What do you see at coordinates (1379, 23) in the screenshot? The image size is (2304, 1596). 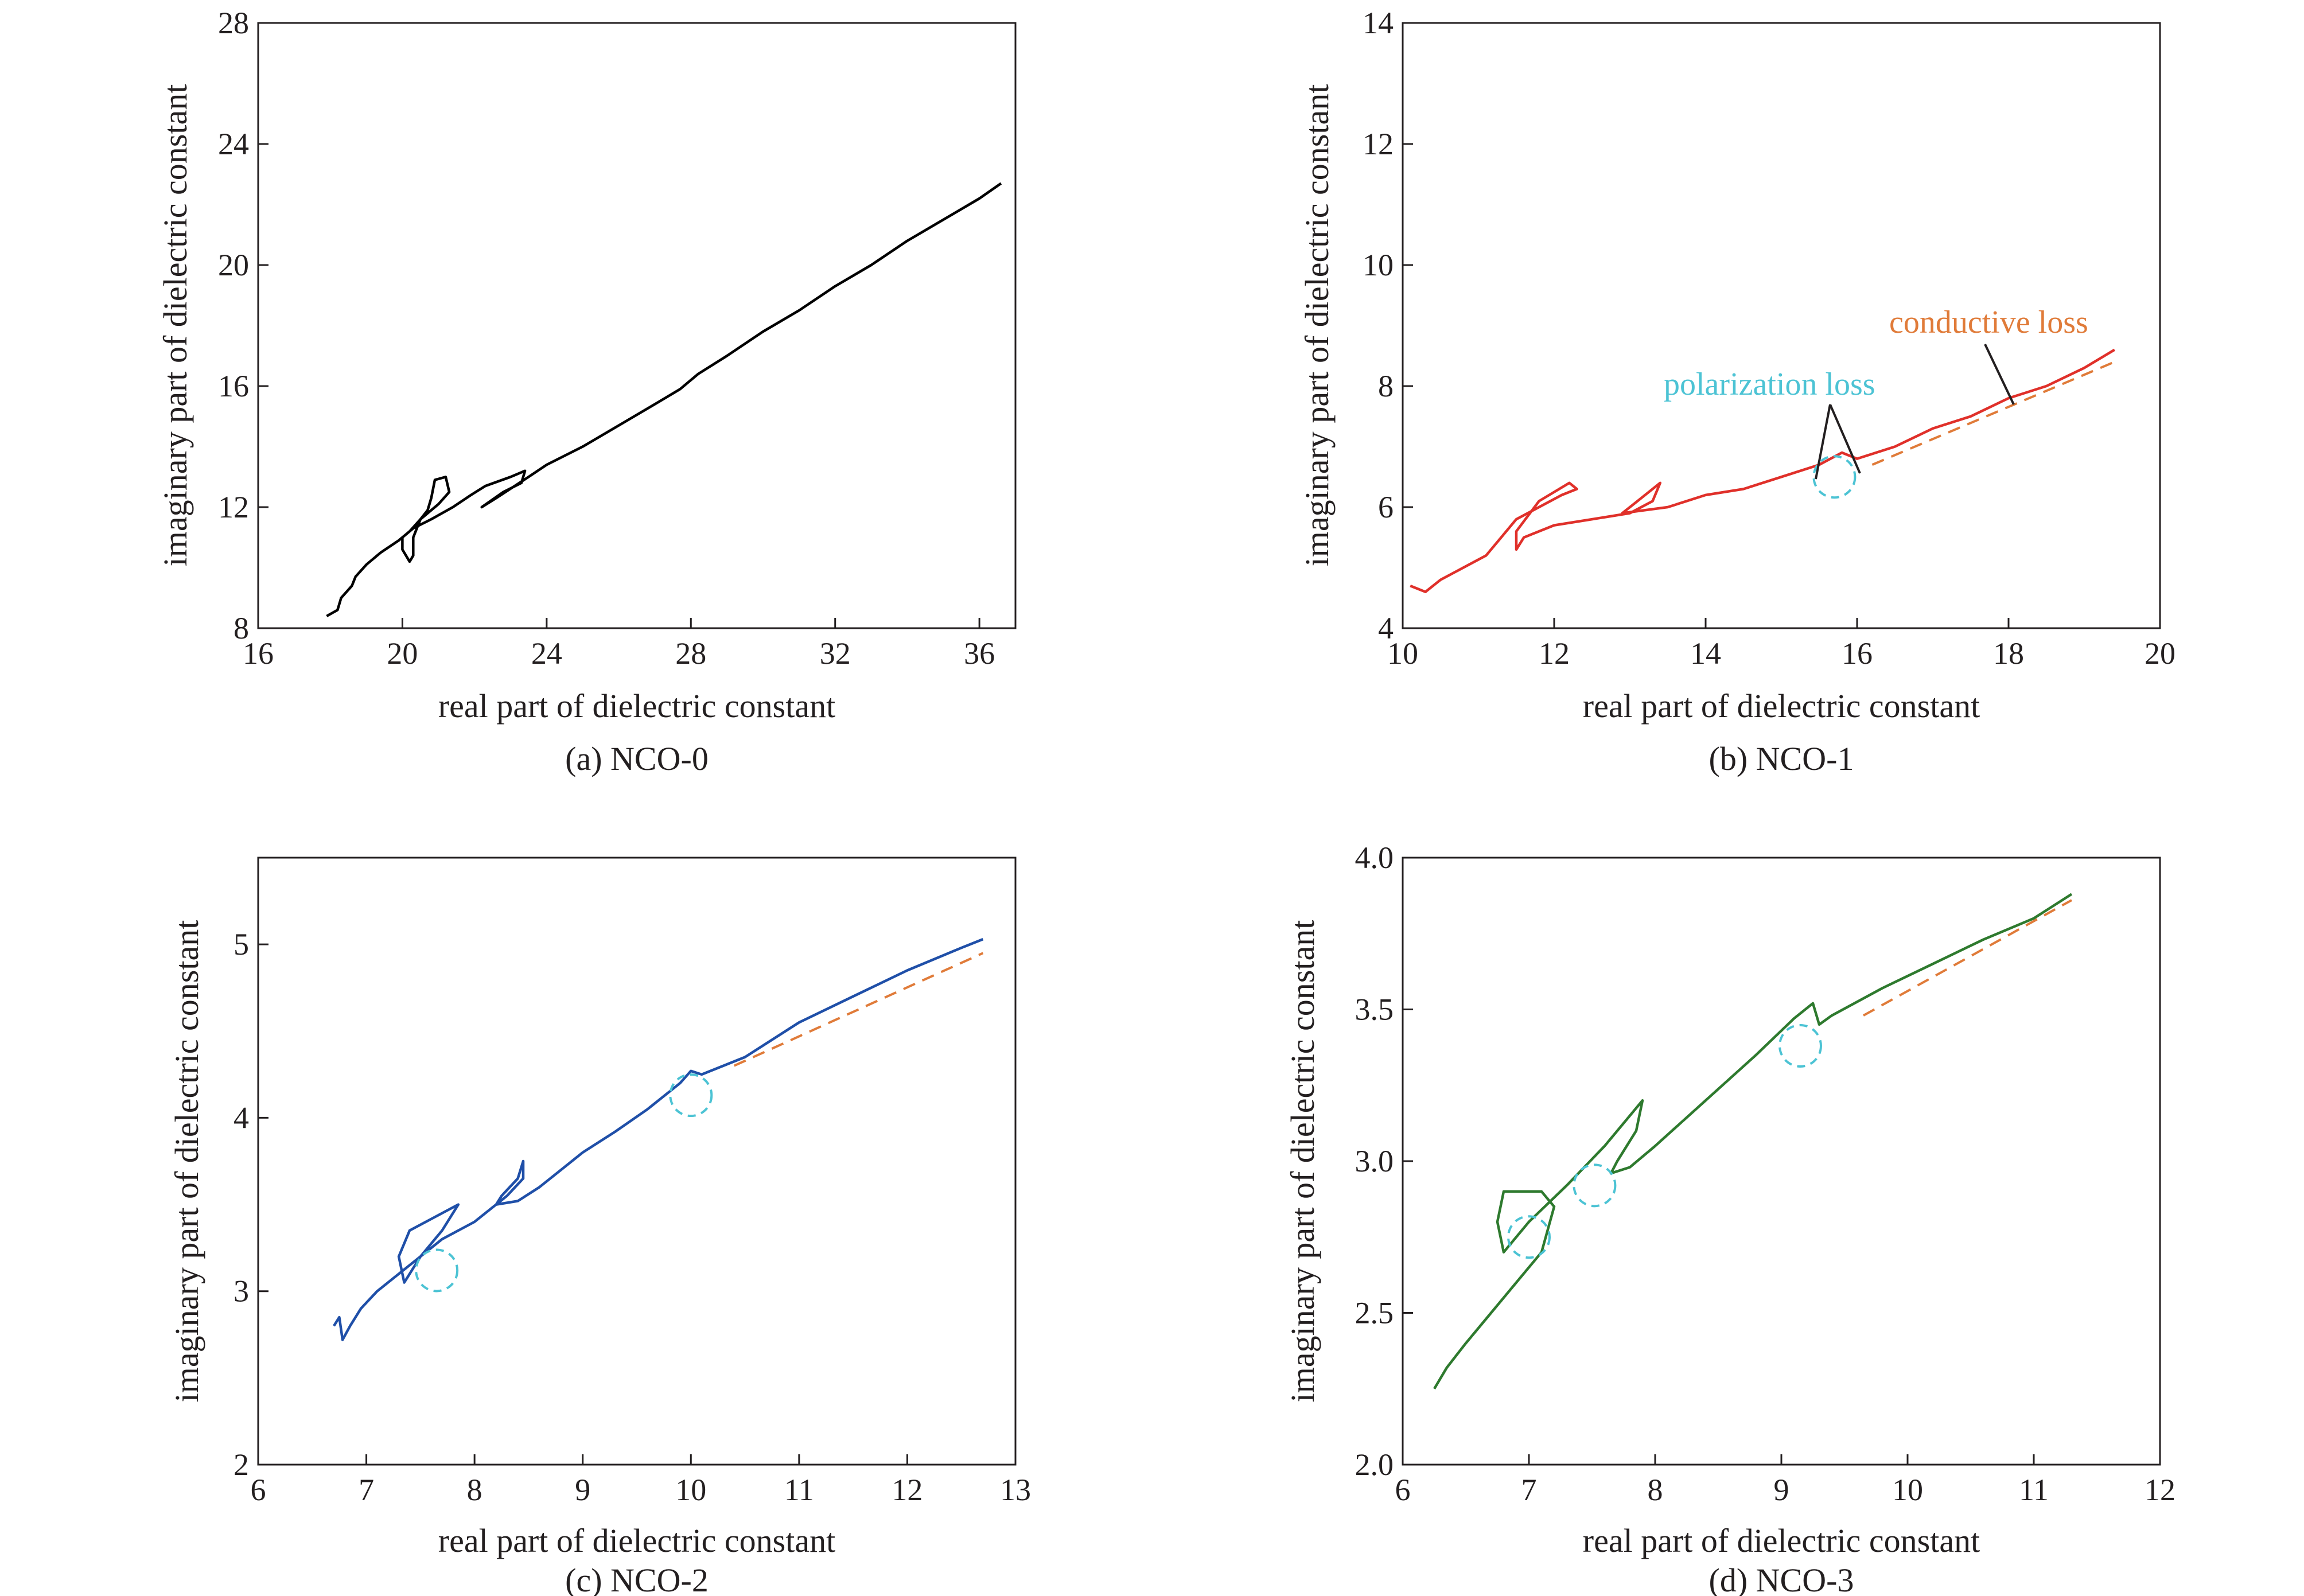 I see `y-tick-label: 14` at bounding box center [1379, 23].